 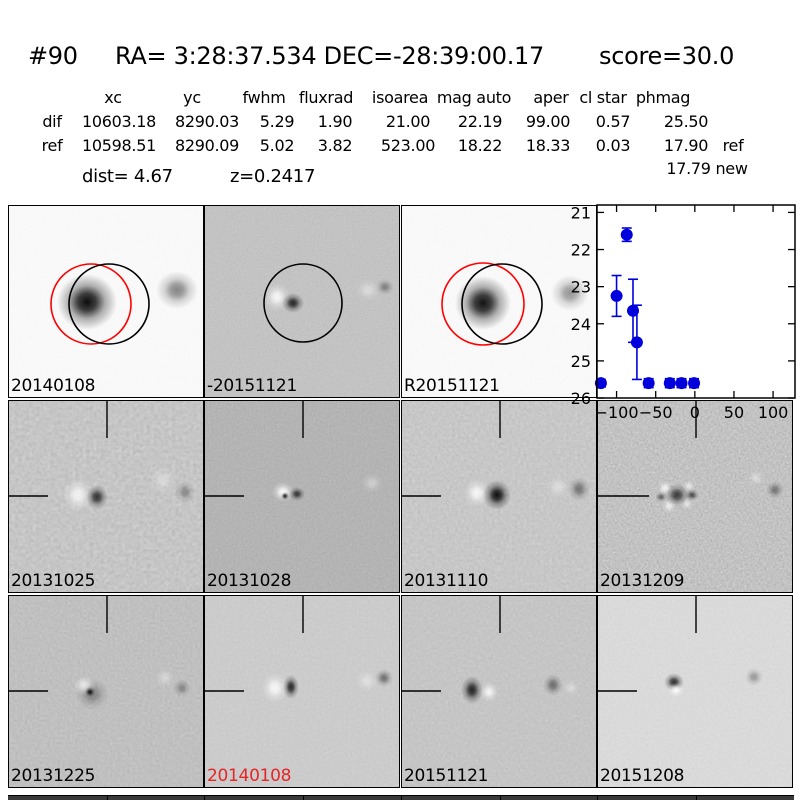 I want to click on ref-mag-auto: 18.22, so click(x=480, y=145).